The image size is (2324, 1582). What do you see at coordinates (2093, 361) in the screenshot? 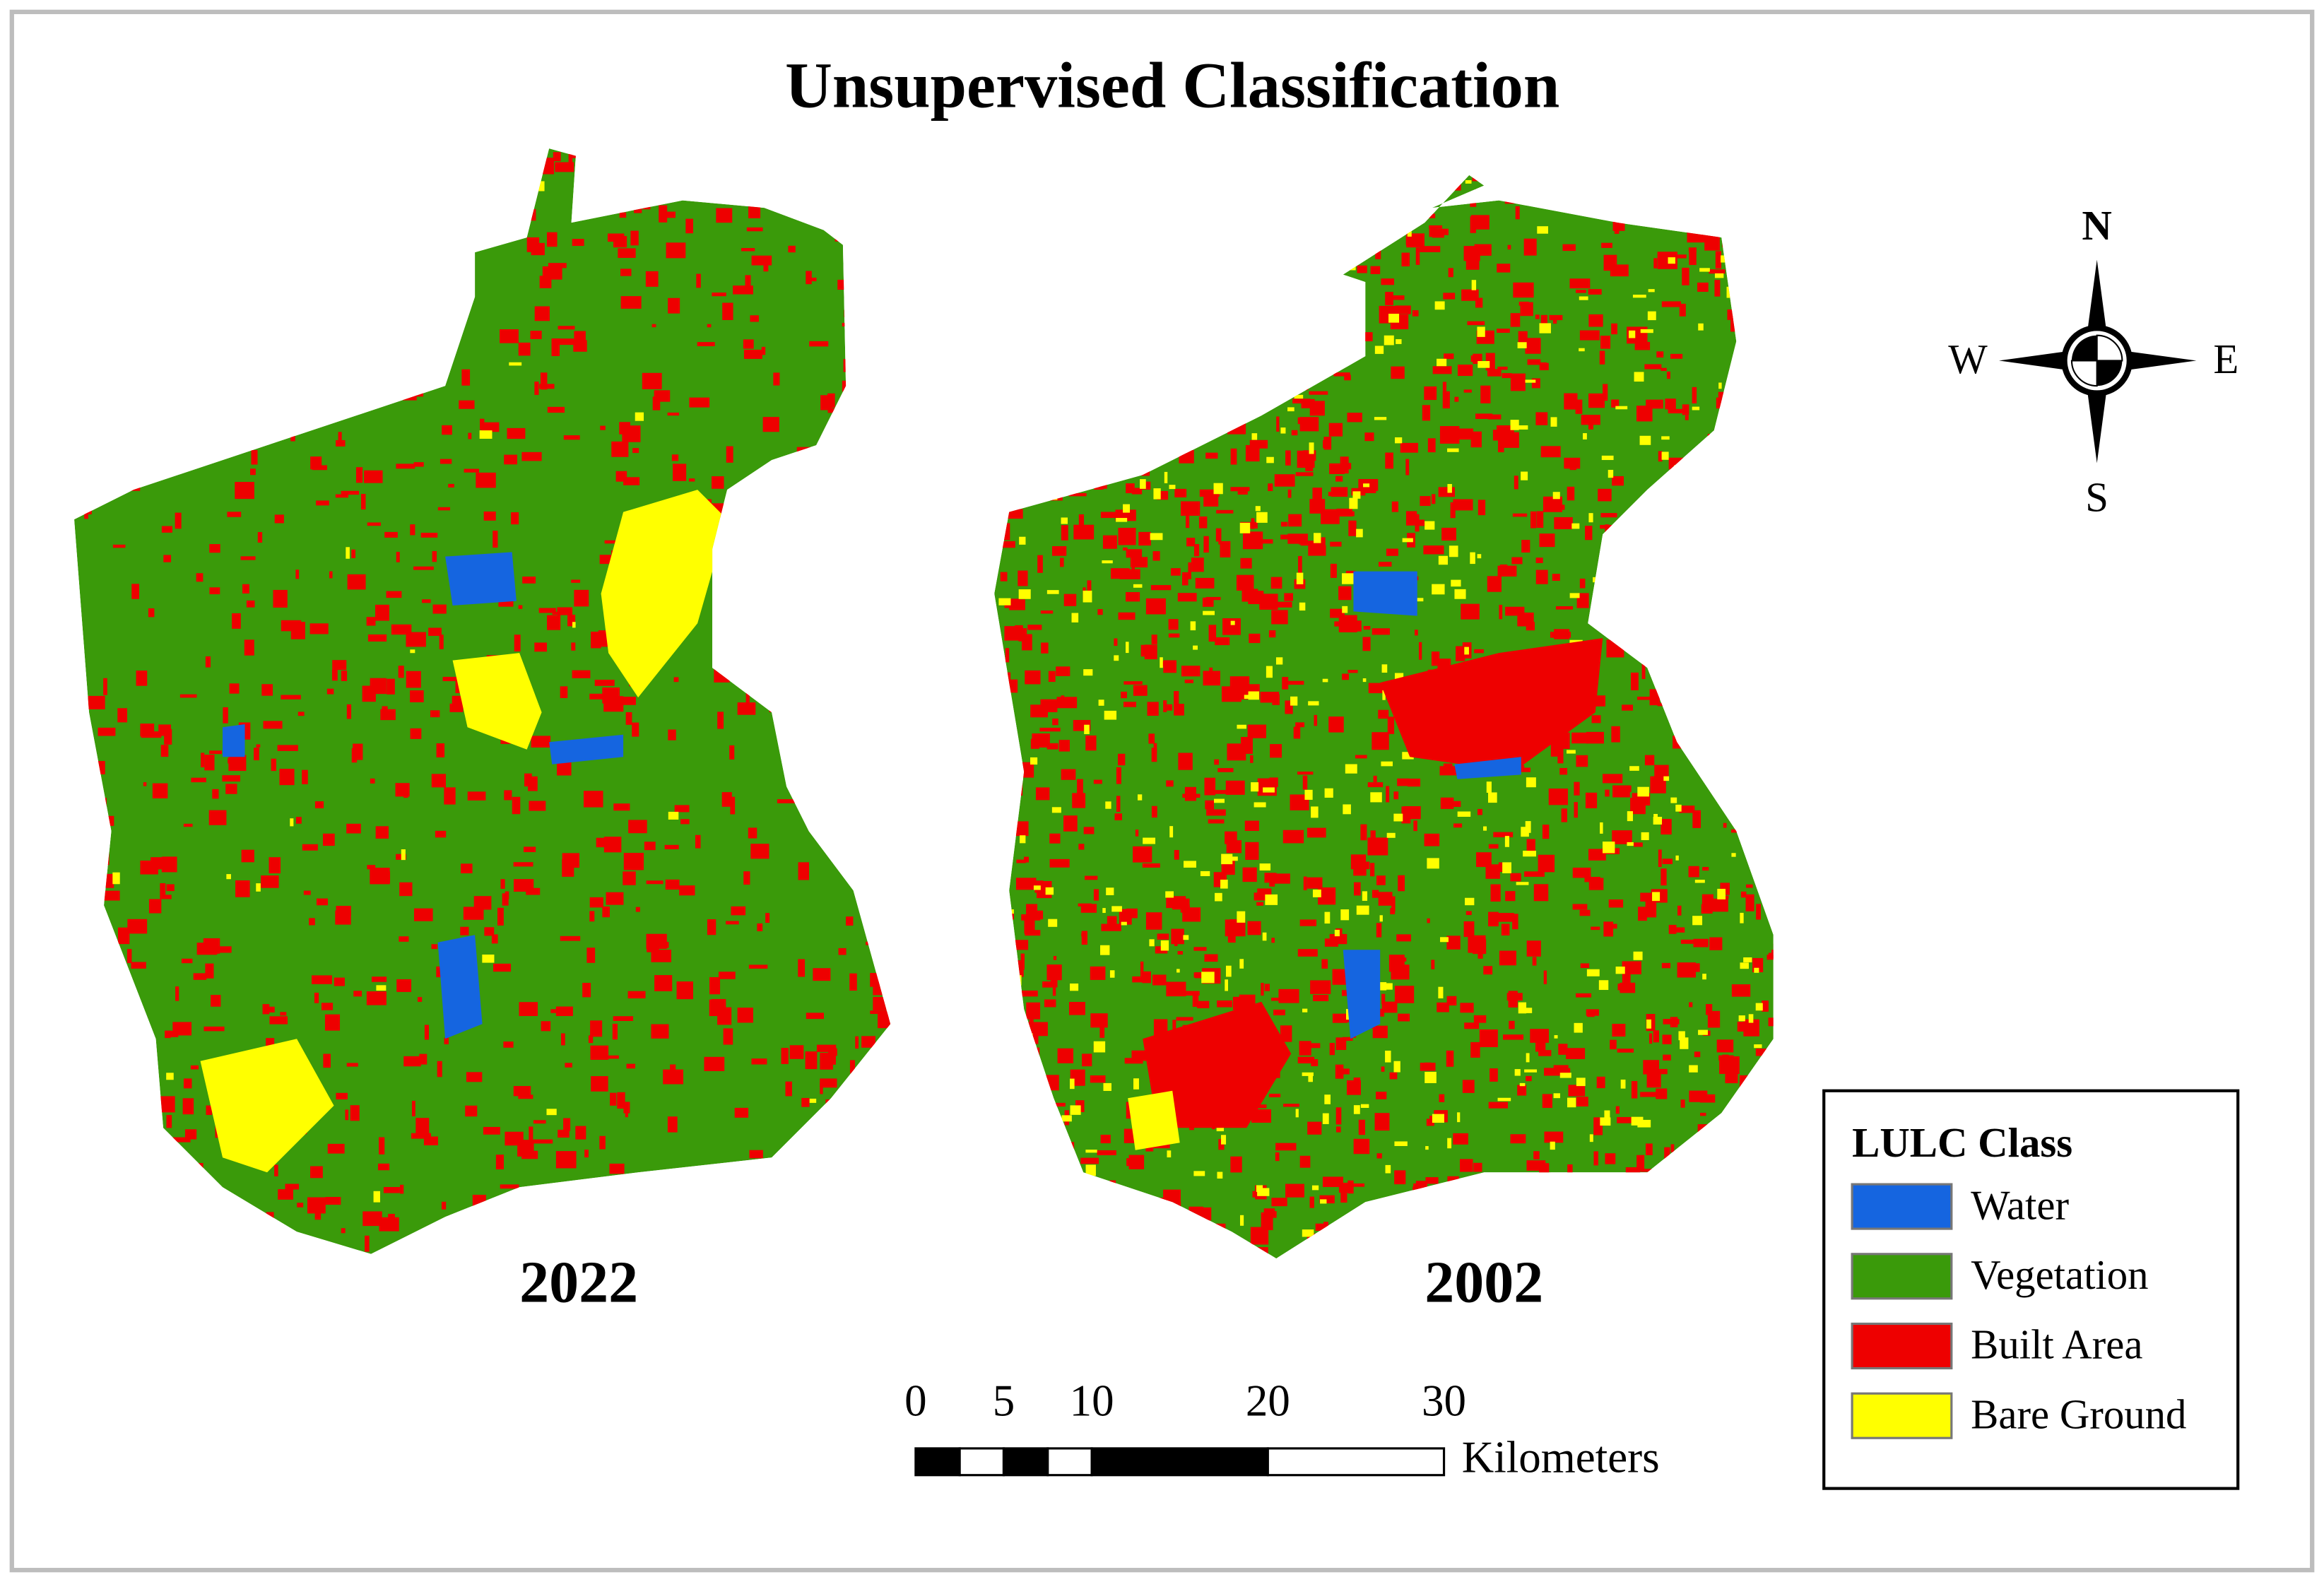
I see `compass: N S W E` at bounding box center [2093, 361].